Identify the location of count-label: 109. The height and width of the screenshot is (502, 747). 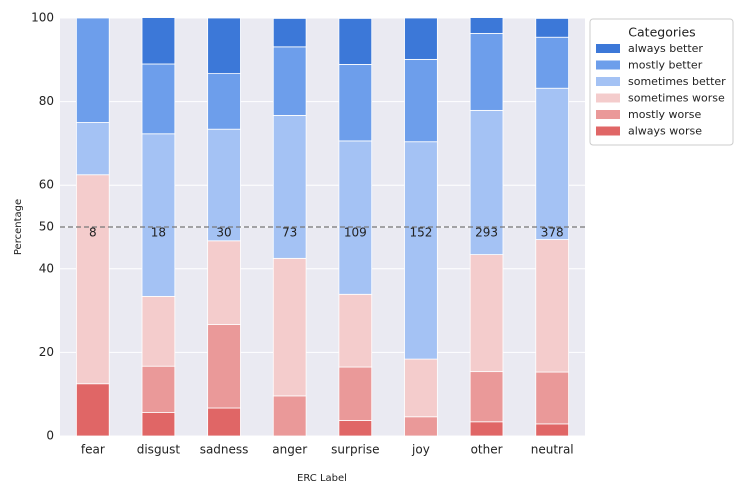
(355, 233).